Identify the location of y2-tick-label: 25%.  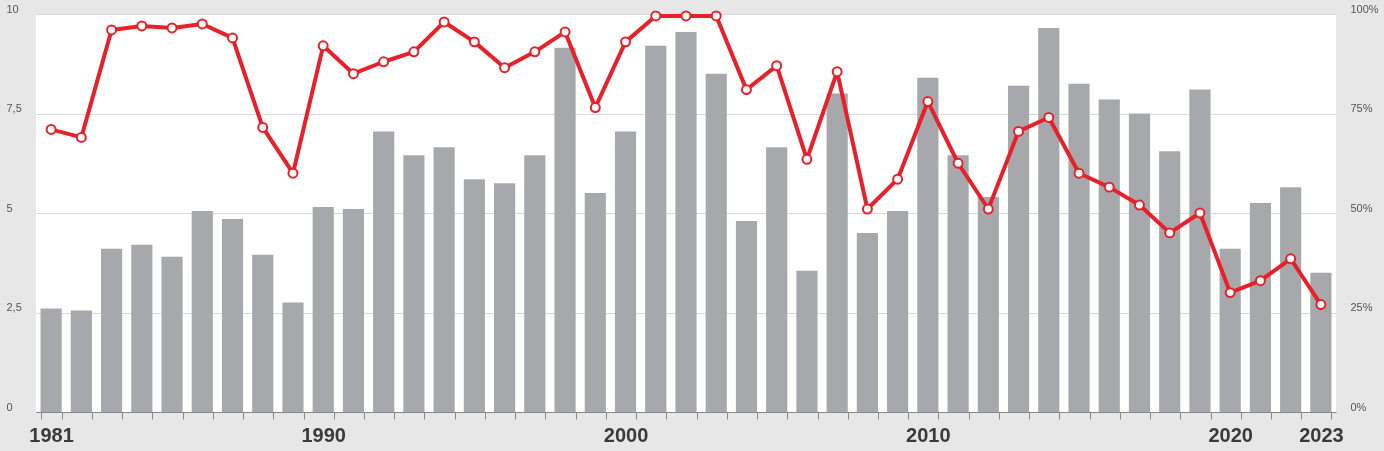
(1361, 307).